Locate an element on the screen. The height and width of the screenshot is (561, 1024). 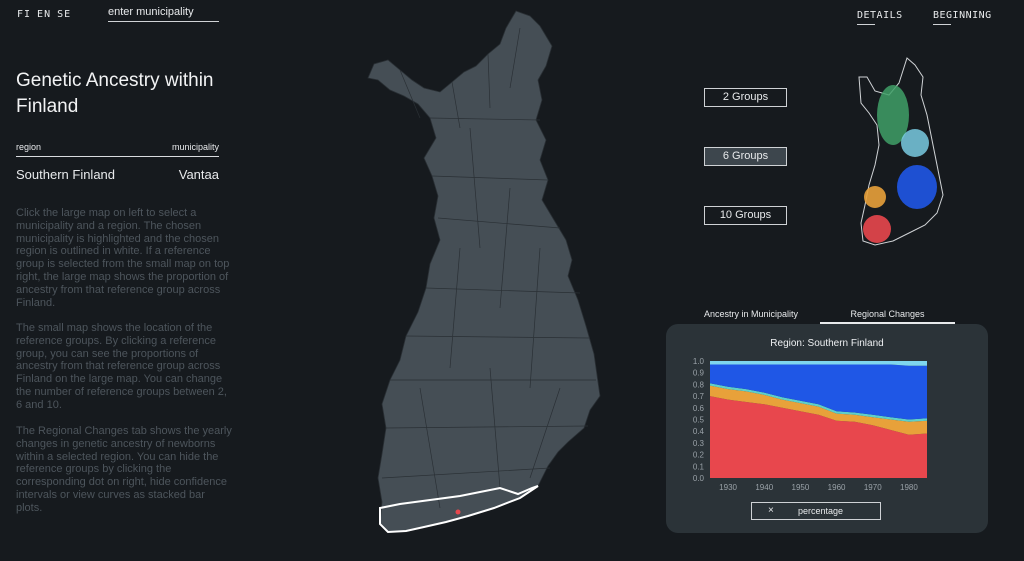
y-tick-label: 0.6 is located at coordinates (699, 408).